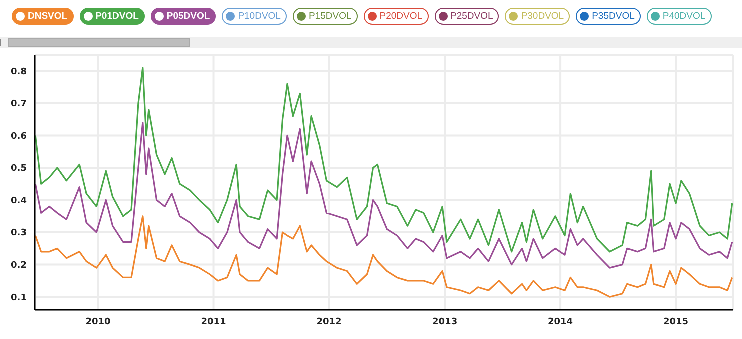  Describe the element at coordinates (19, 105) in the screenshot. I see `y-tick-label: 0.7` at that location.